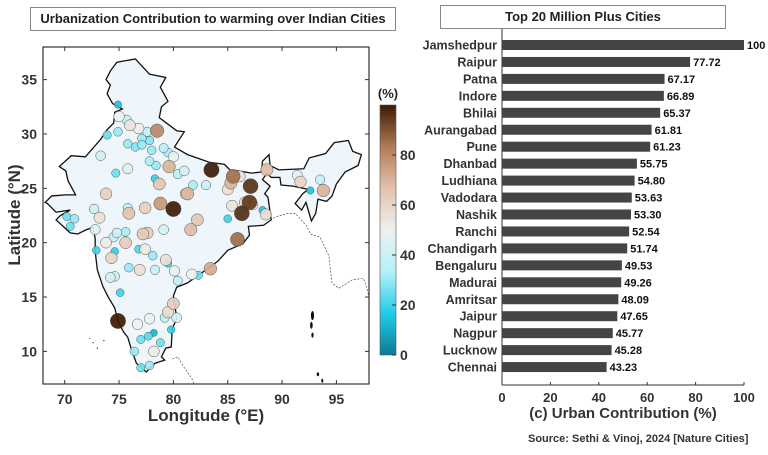 This screenshot has height=455, width=768. What do you see at coordinates (550, 397) in the screenshot?
I see `bar-x-tick-label: 20` at bounding box center [550, 397].